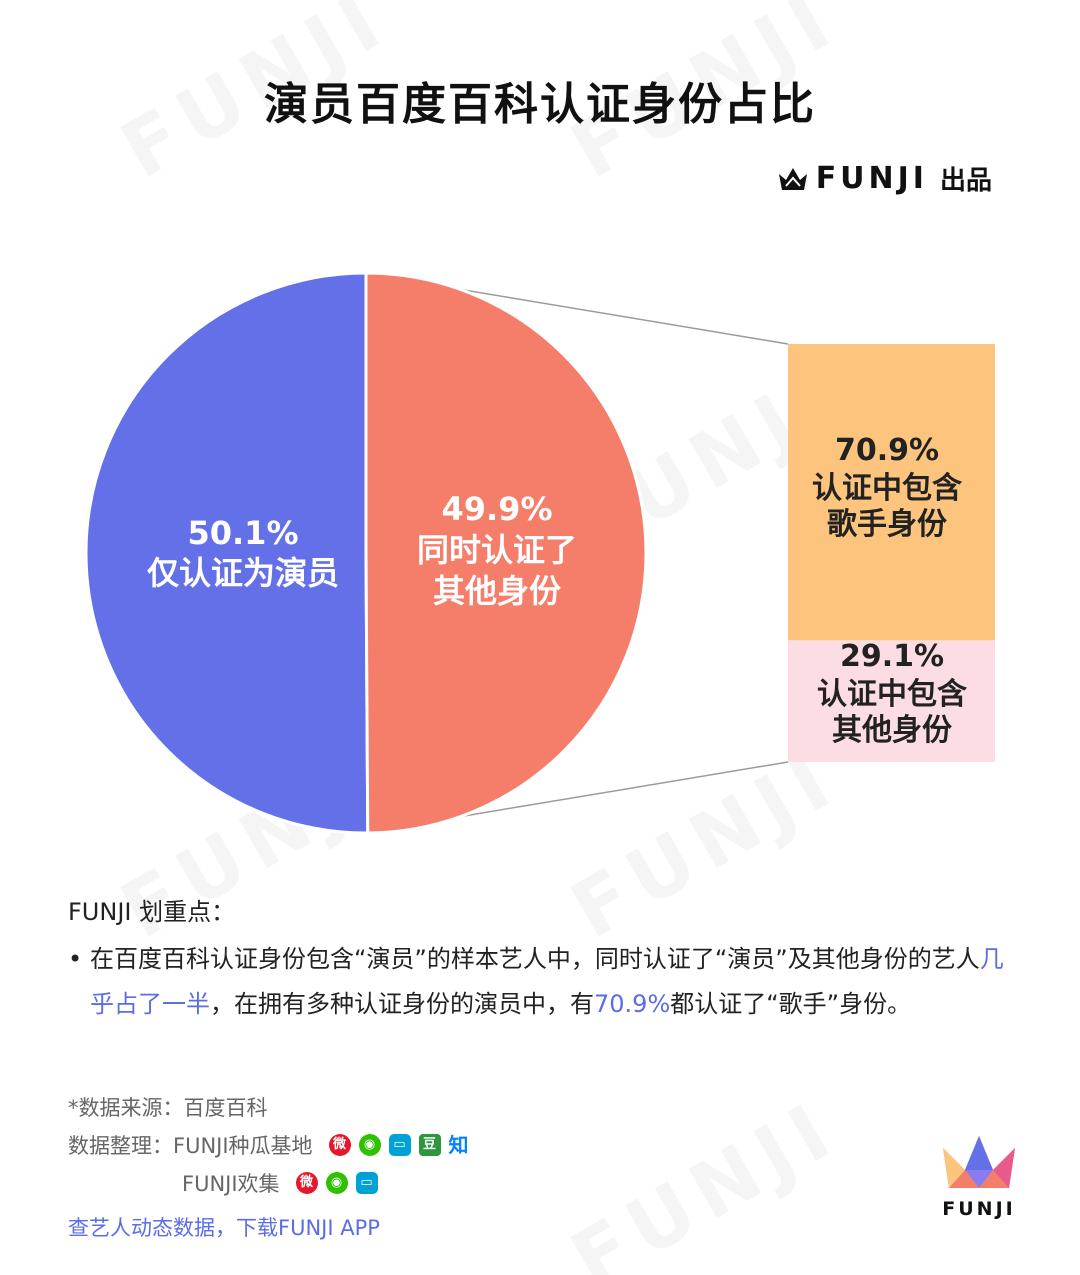 This screenshot has height=1275, width=1080. I want to click on zhihu-icon: 知, so click(458, 1145).